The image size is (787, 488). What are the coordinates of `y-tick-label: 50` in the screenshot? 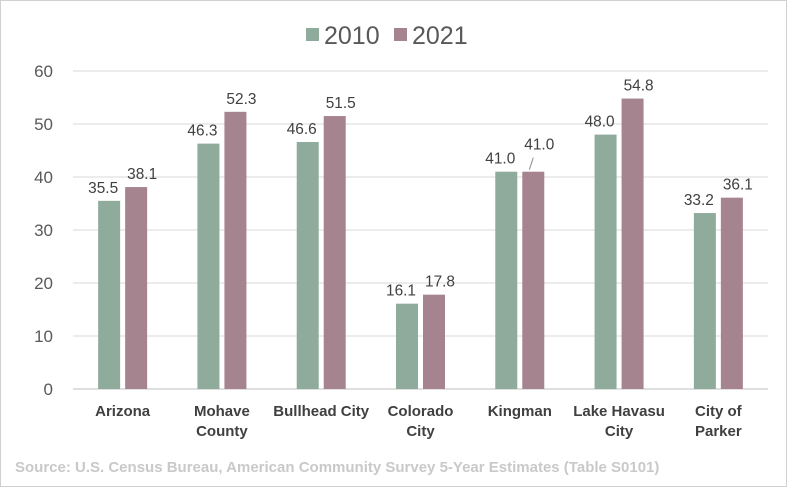 It's located at (43, 124).